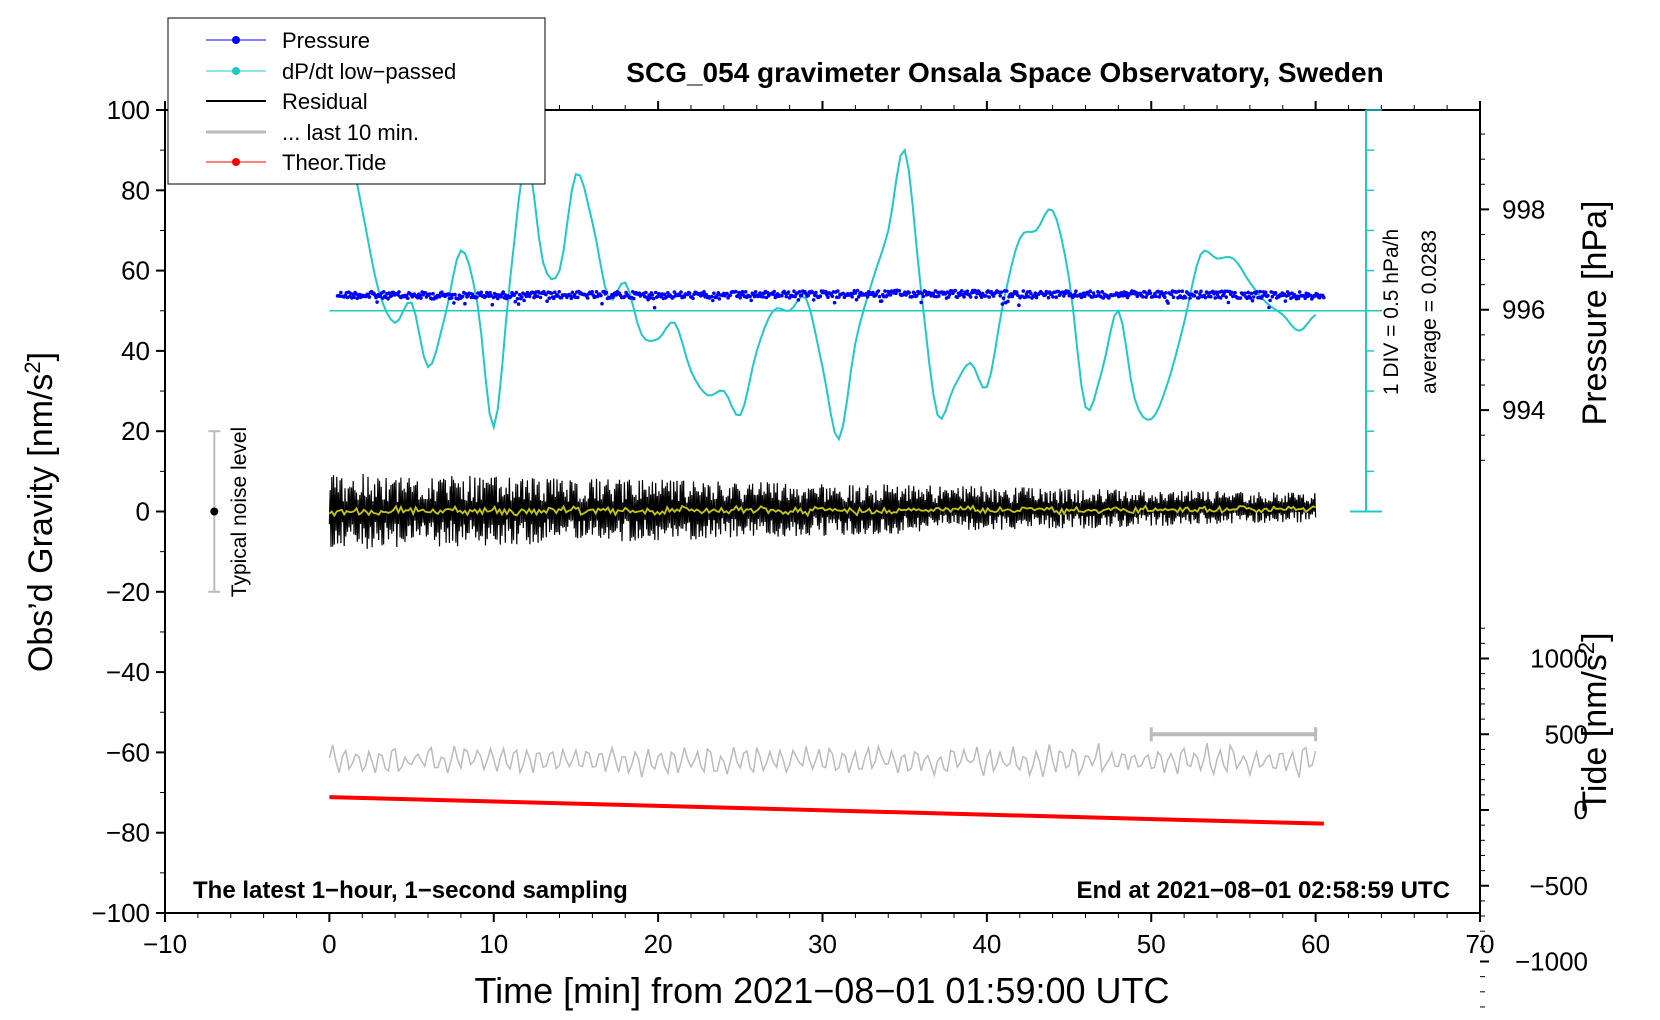  I want to click on y-axis-pressure: 998 996 994, so click(1512, 297).